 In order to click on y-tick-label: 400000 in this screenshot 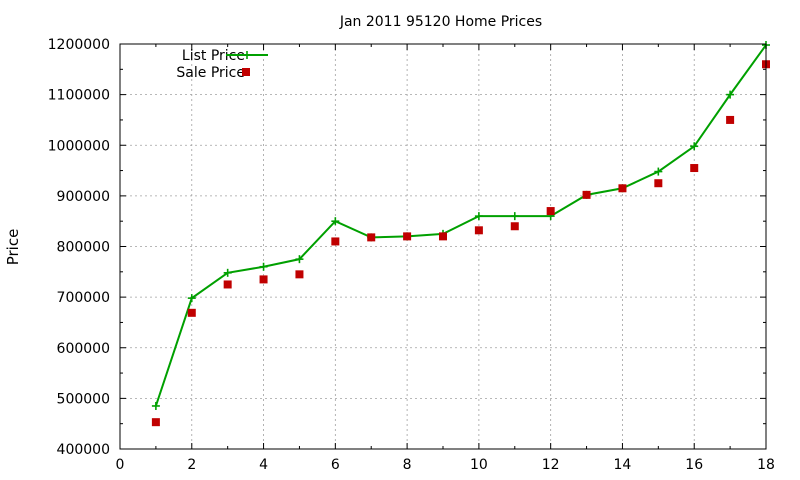, I will do `click(83, 450)`.